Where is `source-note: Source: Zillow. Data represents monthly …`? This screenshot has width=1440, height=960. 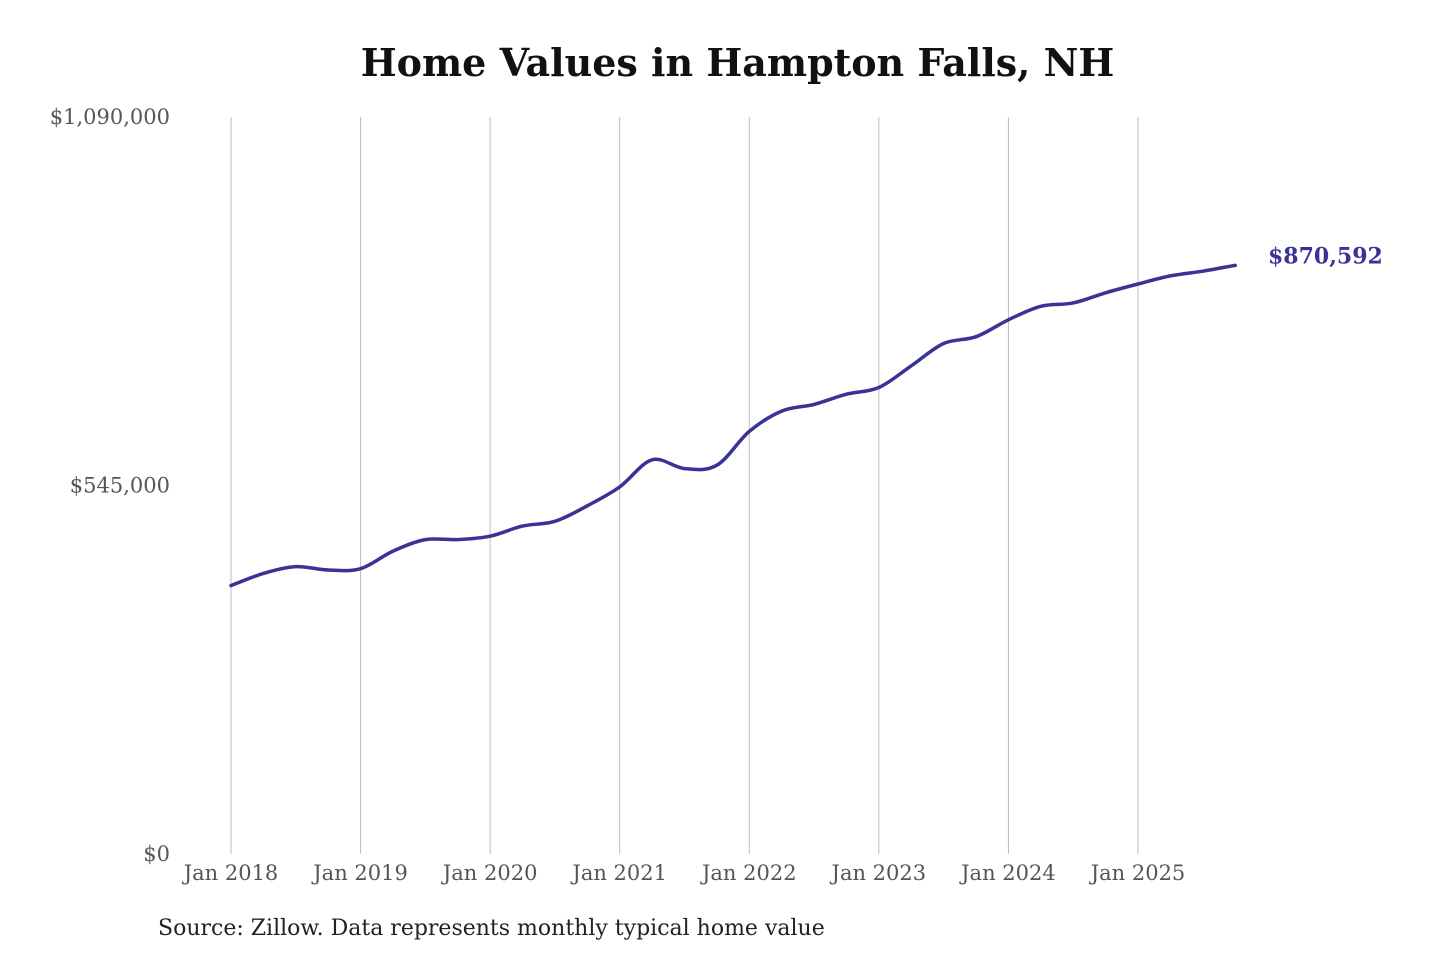
source-note: Source: Zillow. Data represents monthly … is located at coordinates (491, 928).